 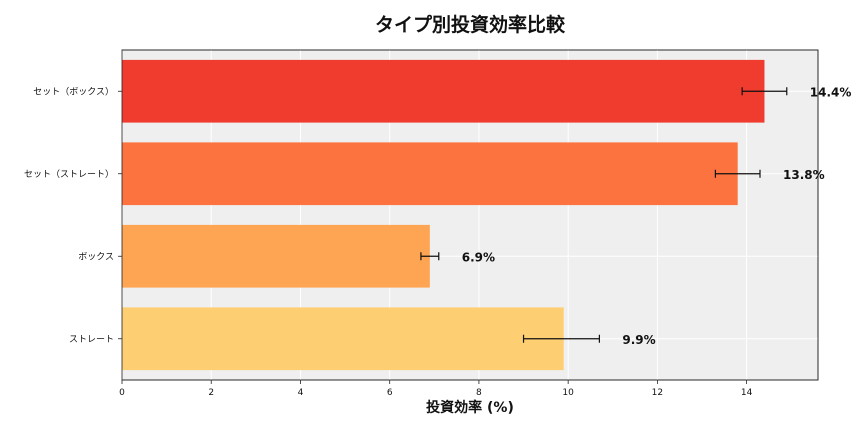 I want to click on value-label: 6.9%, so click(x=478, y=257).